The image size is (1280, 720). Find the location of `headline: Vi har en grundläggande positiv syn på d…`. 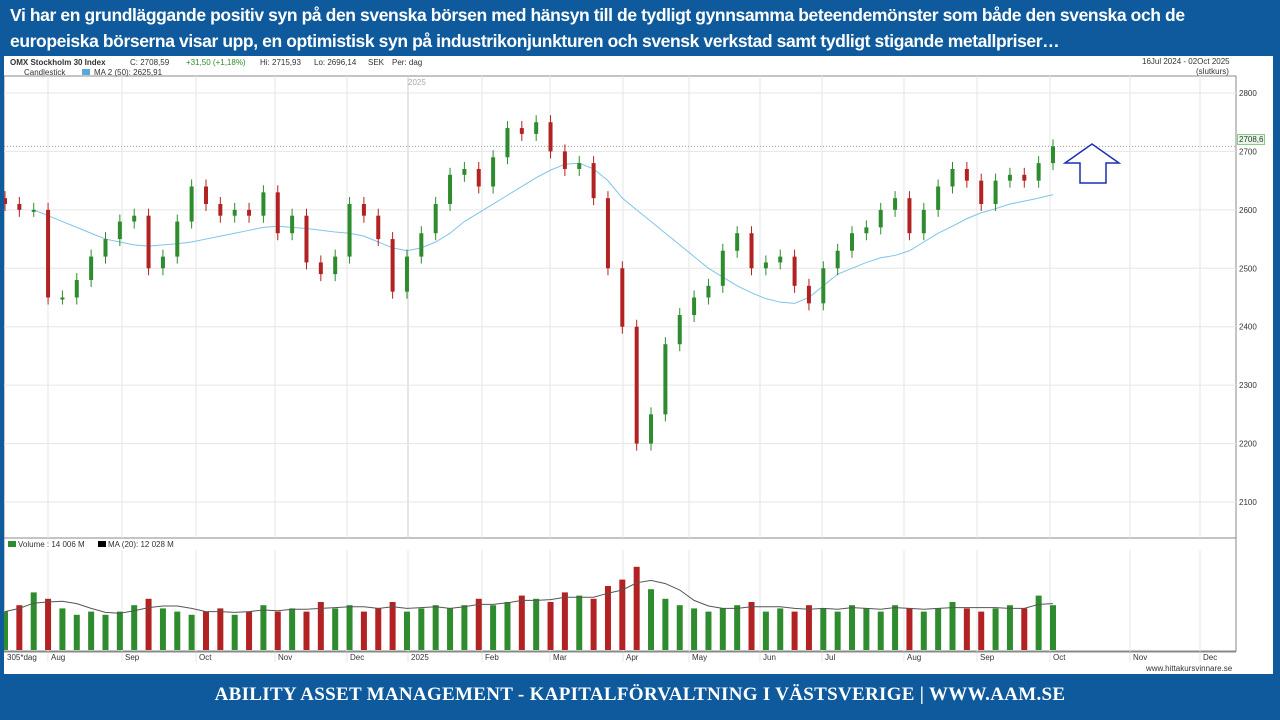

headline: Vi har en grundläggande positiv syn på d… is located at coordinates (597, 28).